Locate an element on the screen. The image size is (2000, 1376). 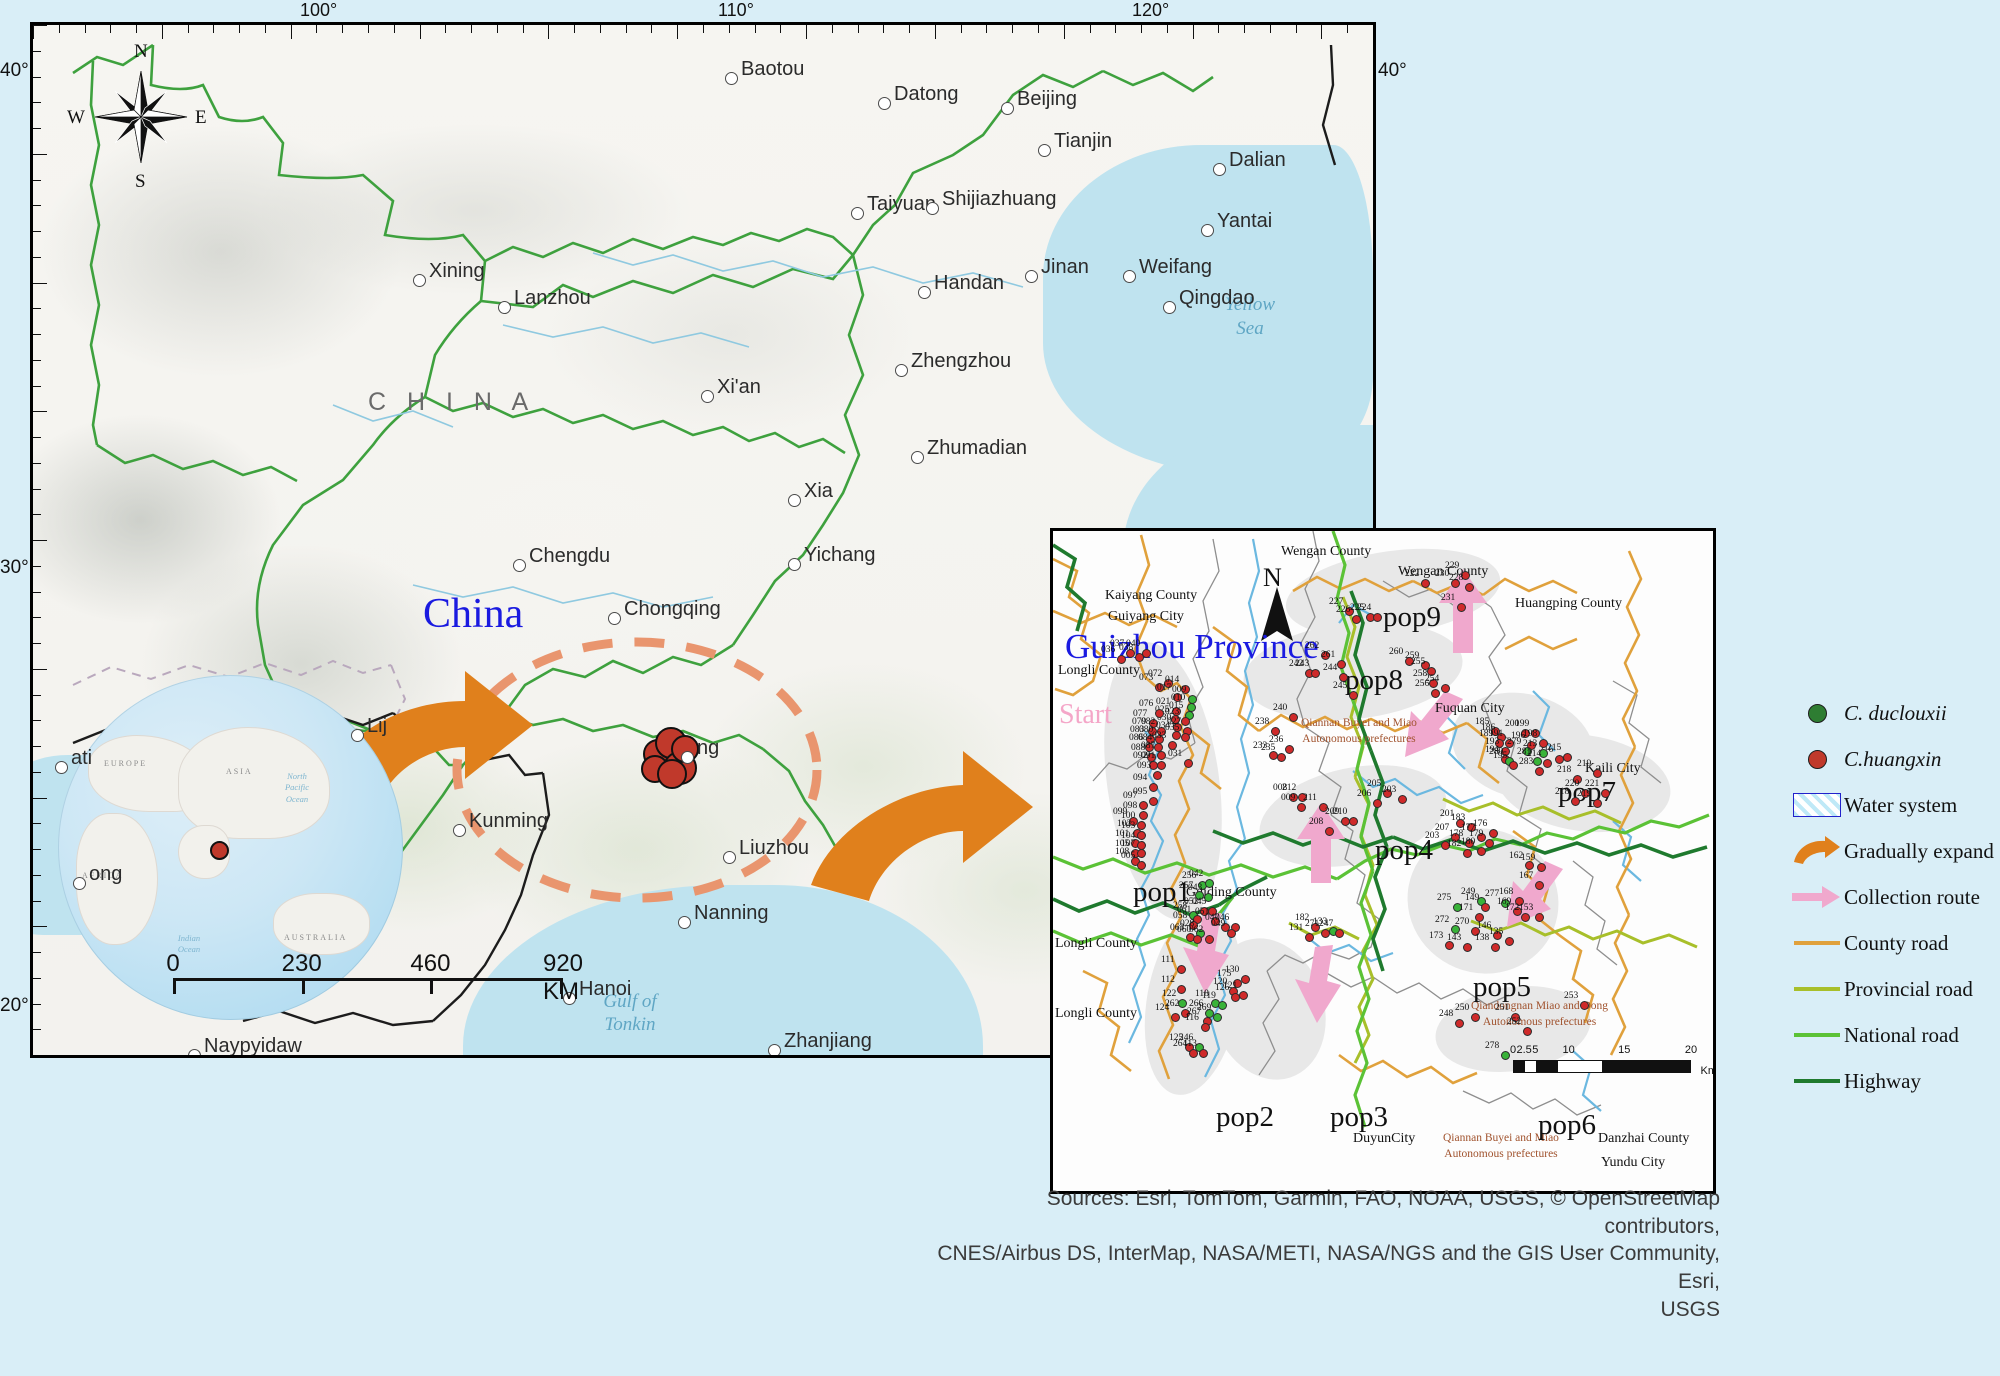
sample-point-label: 194 is located at coordinates (1492, 750).